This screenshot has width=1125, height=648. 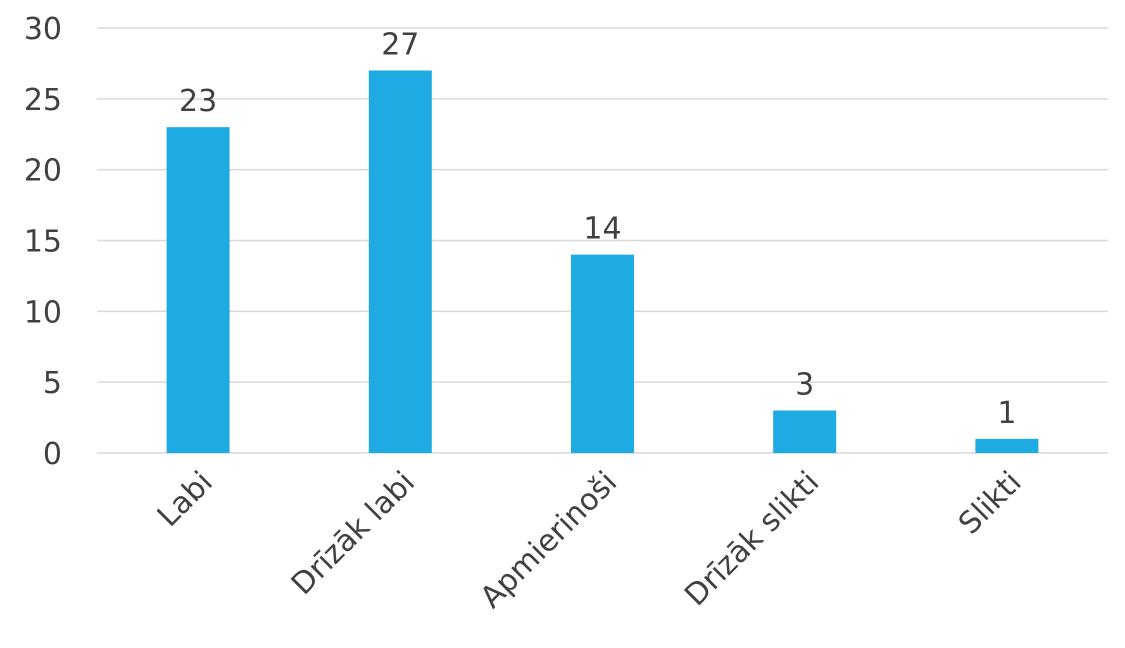 I want to click on x-tick-label: Drīzāk labi, so click(x=353, y=533).